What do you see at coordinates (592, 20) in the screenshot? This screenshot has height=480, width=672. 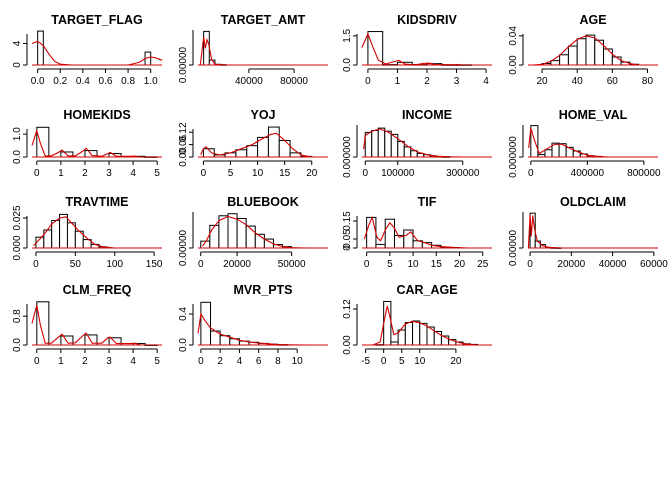 I see `panel-title: AGE` at bounding box center [592, 20].